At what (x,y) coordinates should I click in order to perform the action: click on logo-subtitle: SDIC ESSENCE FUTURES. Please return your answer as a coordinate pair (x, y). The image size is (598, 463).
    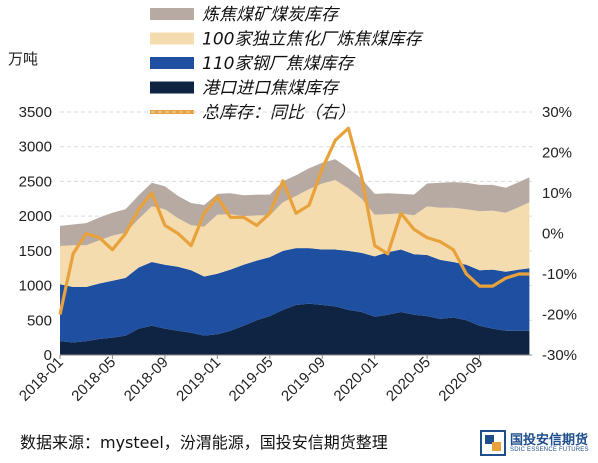
    Looking at the image, I should click on (549, 450).